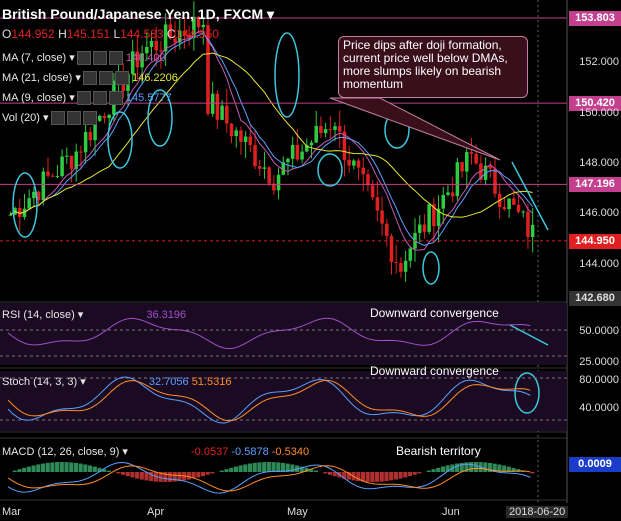 The height and width of the screenshot is (521, 621). Describe the element at coordinates (271, 14) in the screenshot. I see `chevron-down-icon: ▾` at that location.